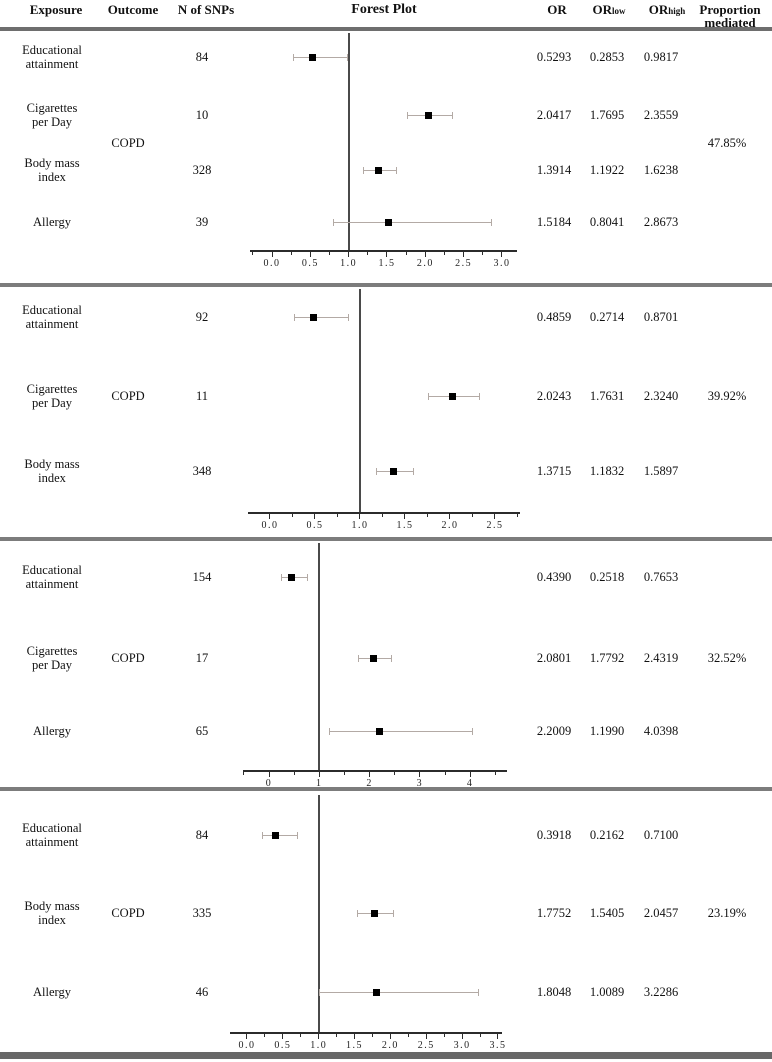  I want to click on x-axis-tick-label: 0.5, so click(315, 525).